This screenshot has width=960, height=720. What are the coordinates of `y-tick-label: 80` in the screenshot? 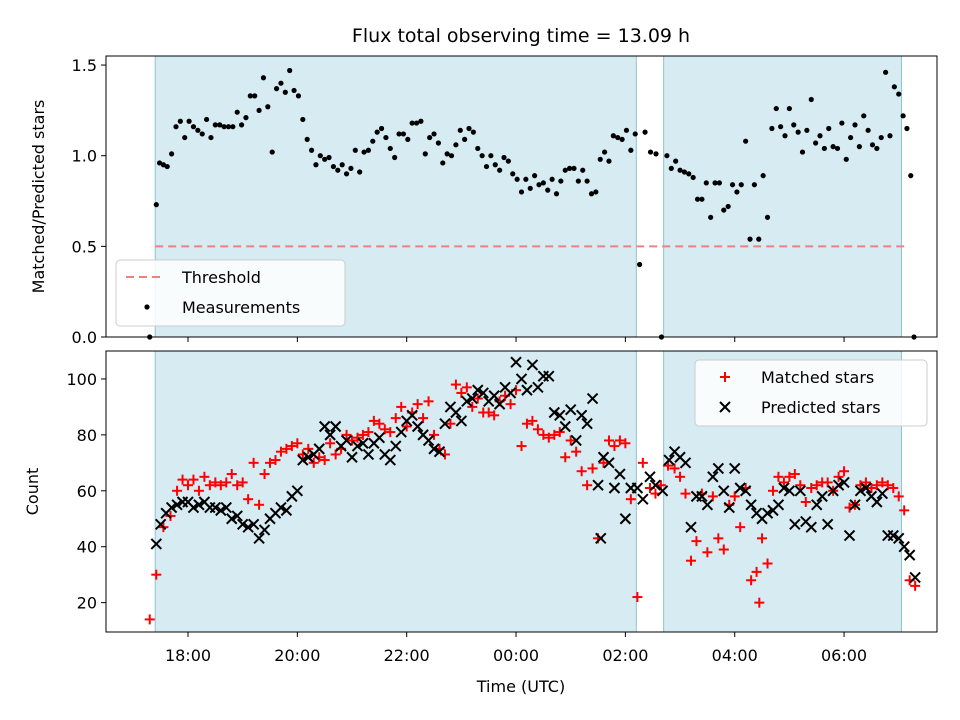 It's located at (87, 435).